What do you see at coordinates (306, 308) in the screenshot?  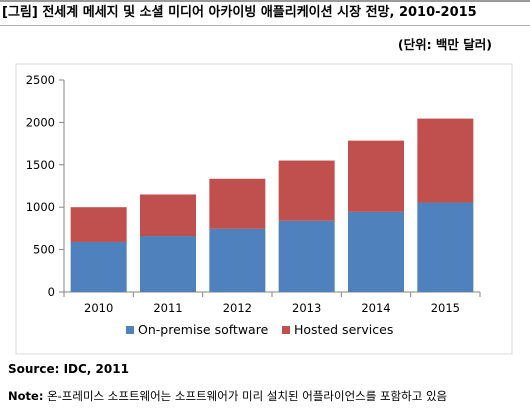 I see `x-tick-label: 2013` at bounding box center [306, 308].